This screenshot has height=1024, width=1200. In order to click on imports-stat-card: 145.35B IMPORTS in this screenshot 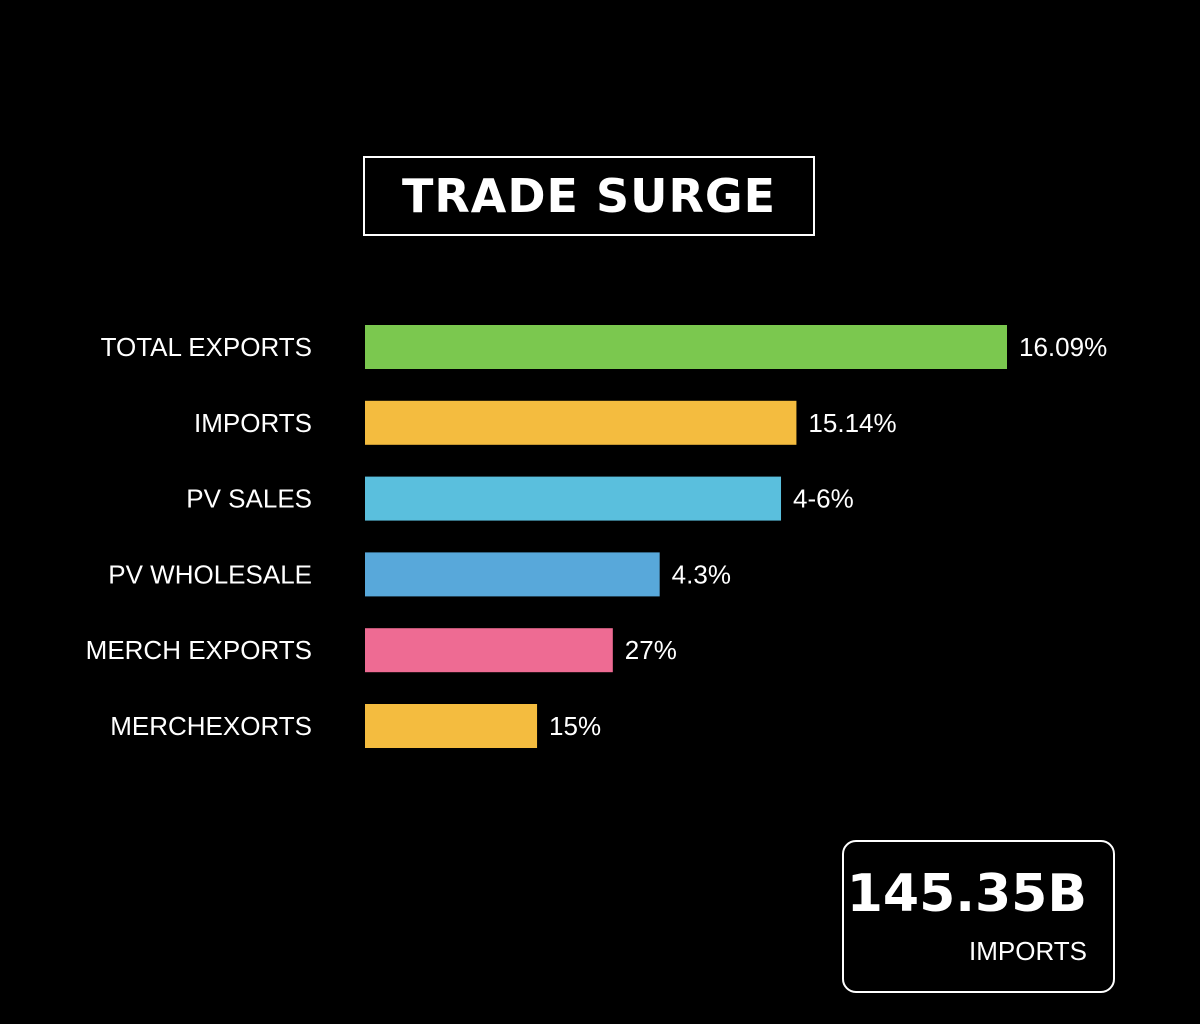, I will do `click(978, 916)`.